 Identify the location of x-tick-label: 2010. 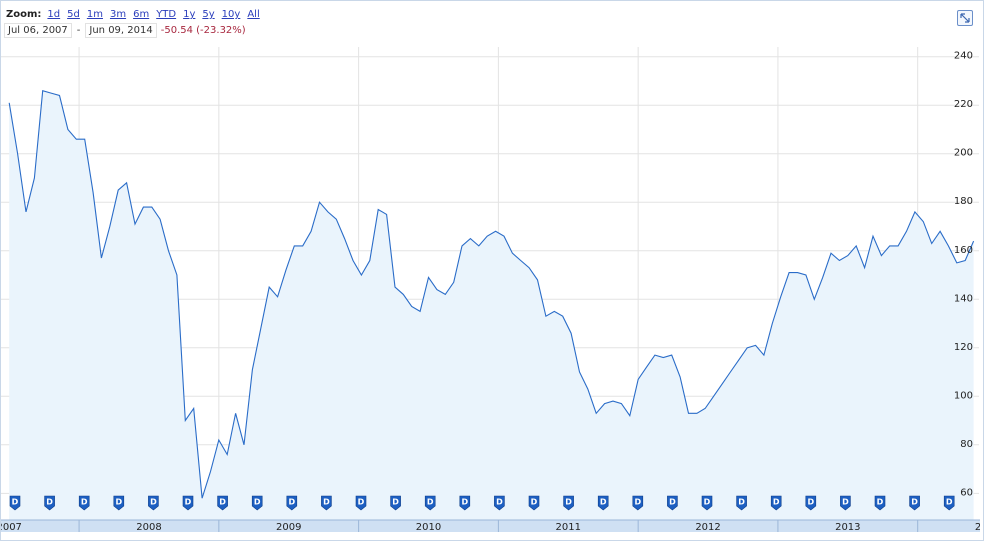
(428, 527).